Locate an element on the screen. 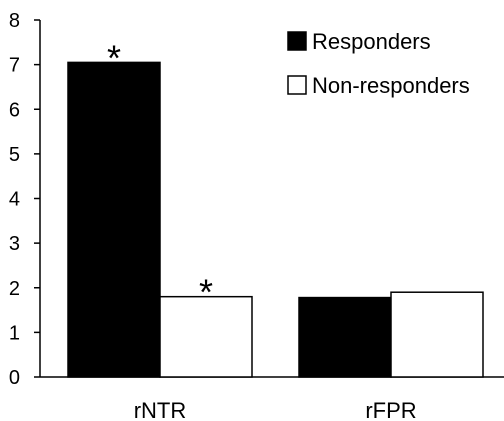 The width and height of the screenshot is (504, 421). y-tick-label: 1 is located at coordinates (14, 333).